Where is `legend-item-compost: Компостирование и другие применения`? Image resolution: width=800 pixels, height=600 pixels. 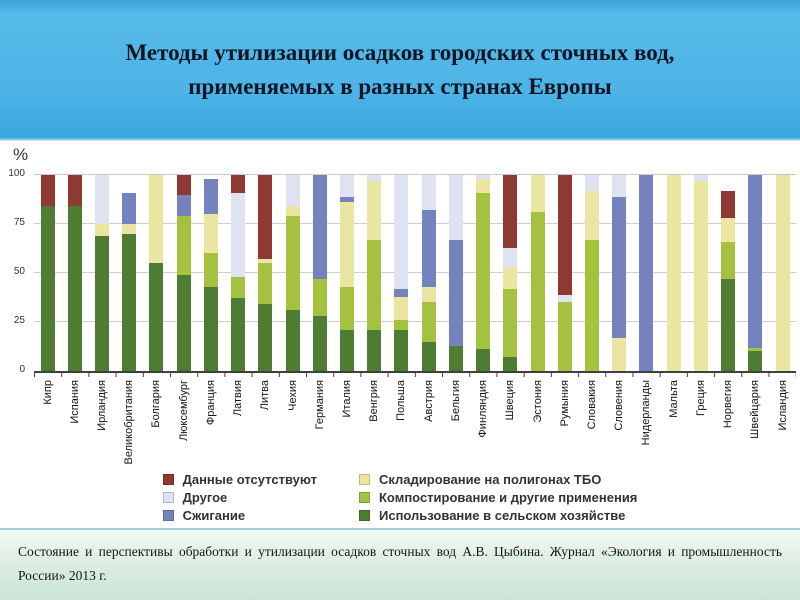
legend-item-compost: Компостирование и другие применения is located at coordinates (498, 497).